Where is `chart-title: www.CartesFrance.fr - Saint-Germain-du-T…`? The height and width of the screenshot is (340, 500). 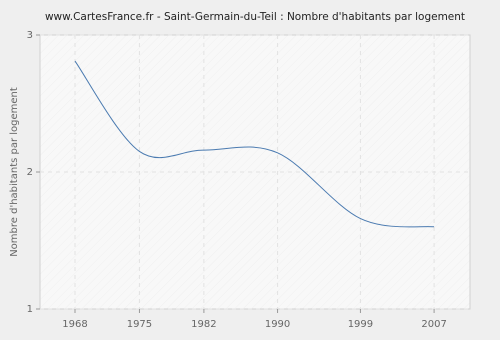
chart-title: www.CartesFrance.fr - Saint-Germain-du-T… is located at coordinates (255, 17).